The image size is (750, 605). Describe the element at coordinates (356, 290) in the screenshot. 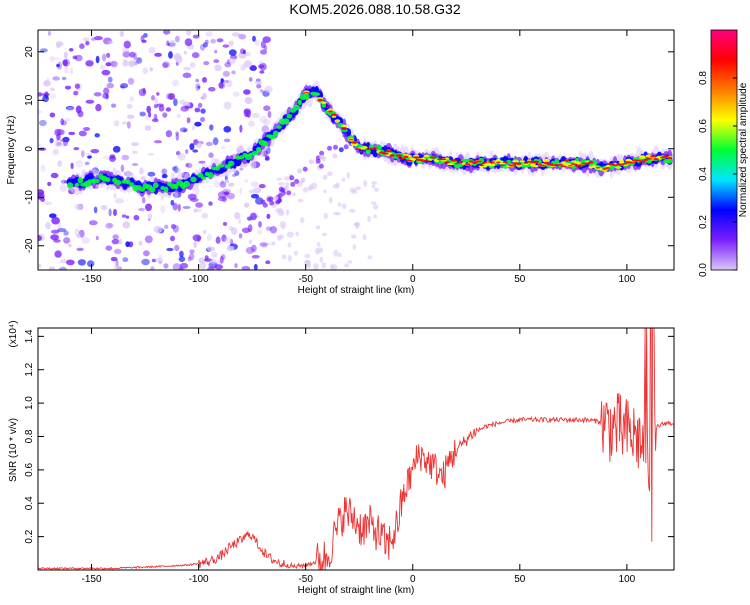

I see `spectrogram-x-label: Height of straight line (km)` at that location.